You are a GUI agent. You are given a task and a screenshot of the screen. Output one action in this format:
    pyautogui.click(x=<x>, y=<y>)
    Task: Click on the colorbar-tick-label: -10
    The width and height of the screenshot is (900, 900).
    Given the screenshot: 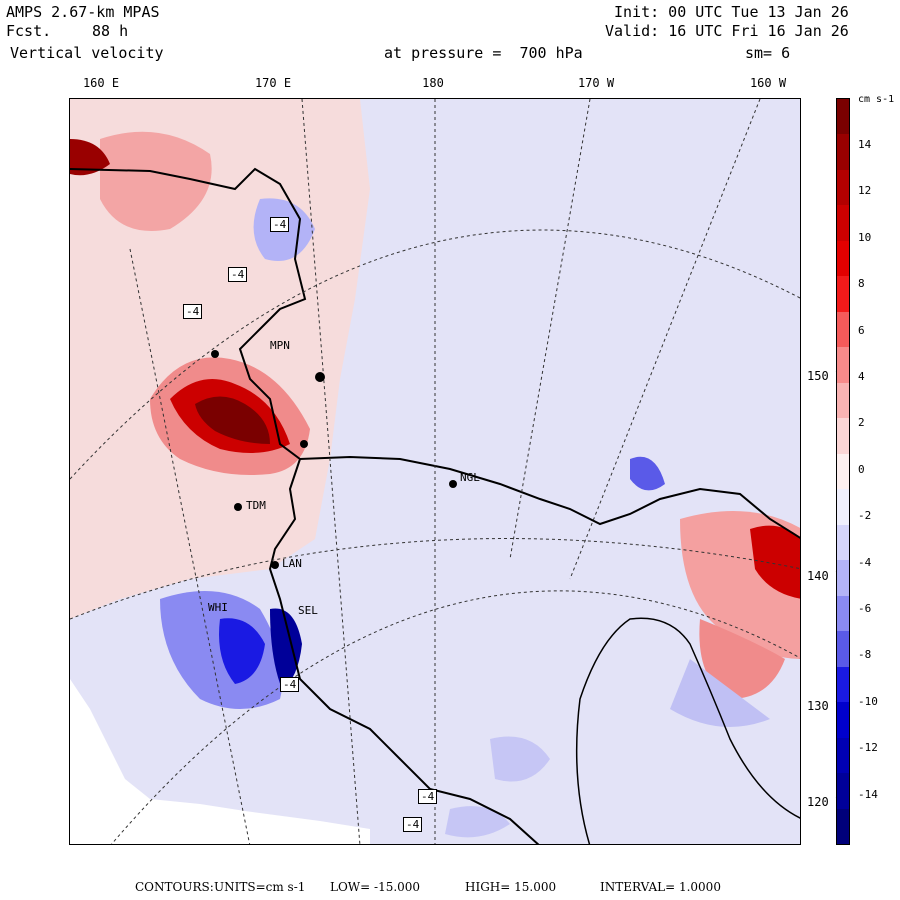 What is the action you would take?
    pyautogui.click(x=868, y=701)
    